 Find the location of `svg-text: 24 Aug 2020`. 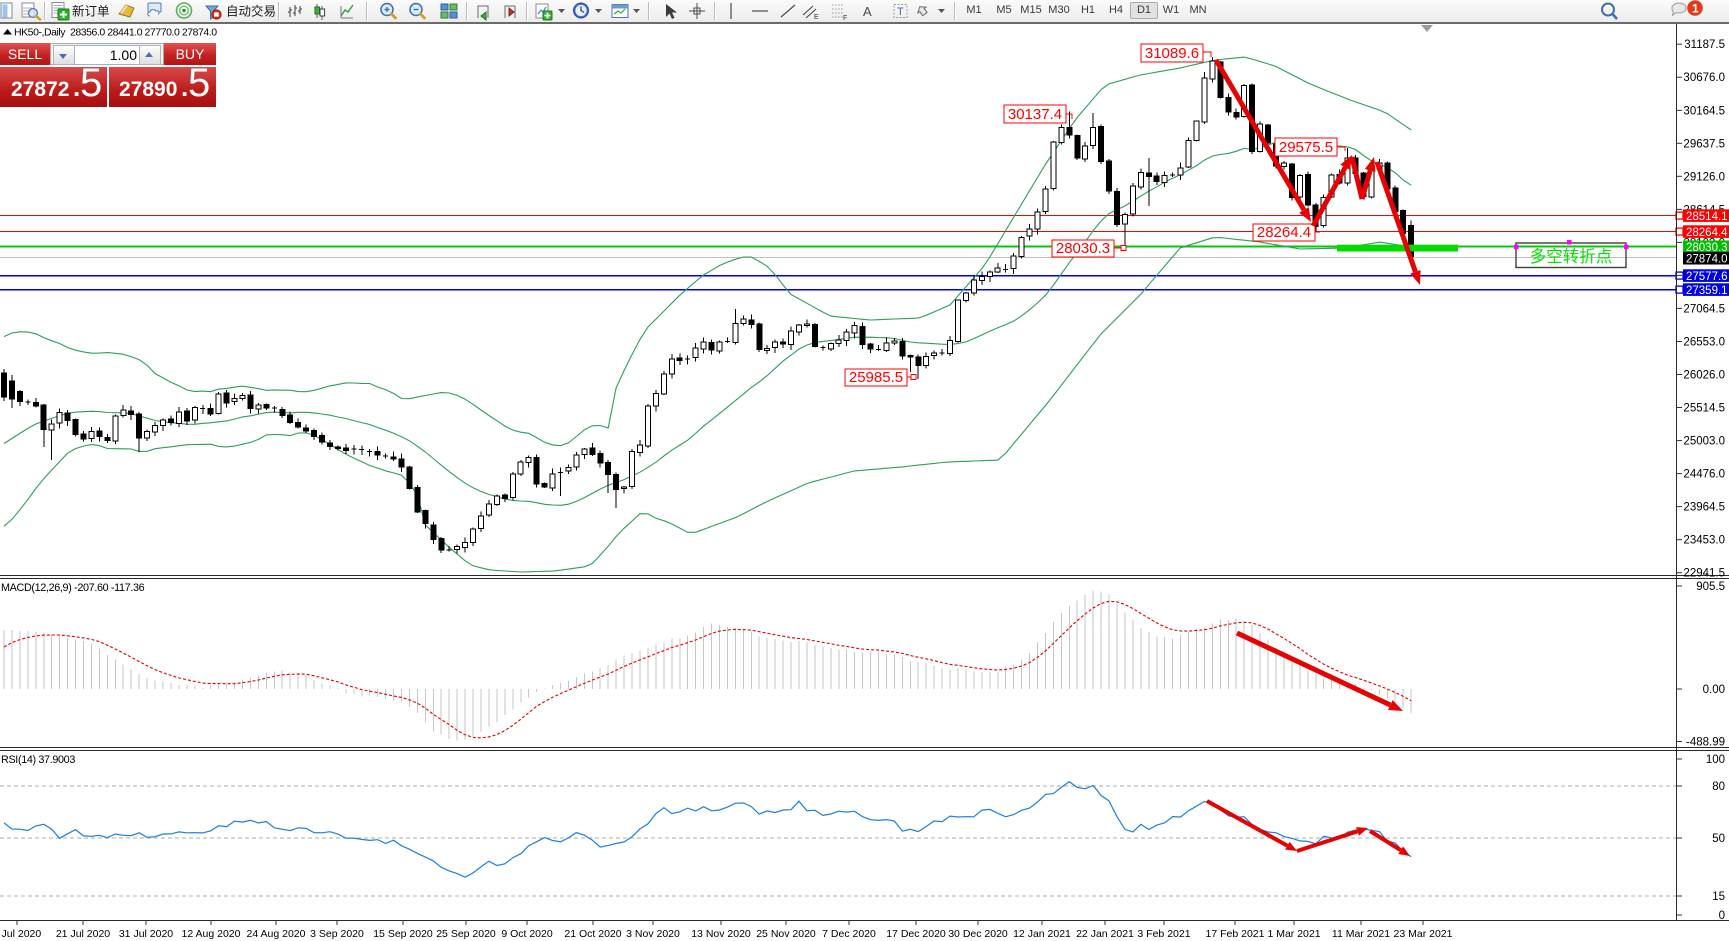

svg-text: 24 Aug 2020 is located at coordinates (276, 934).